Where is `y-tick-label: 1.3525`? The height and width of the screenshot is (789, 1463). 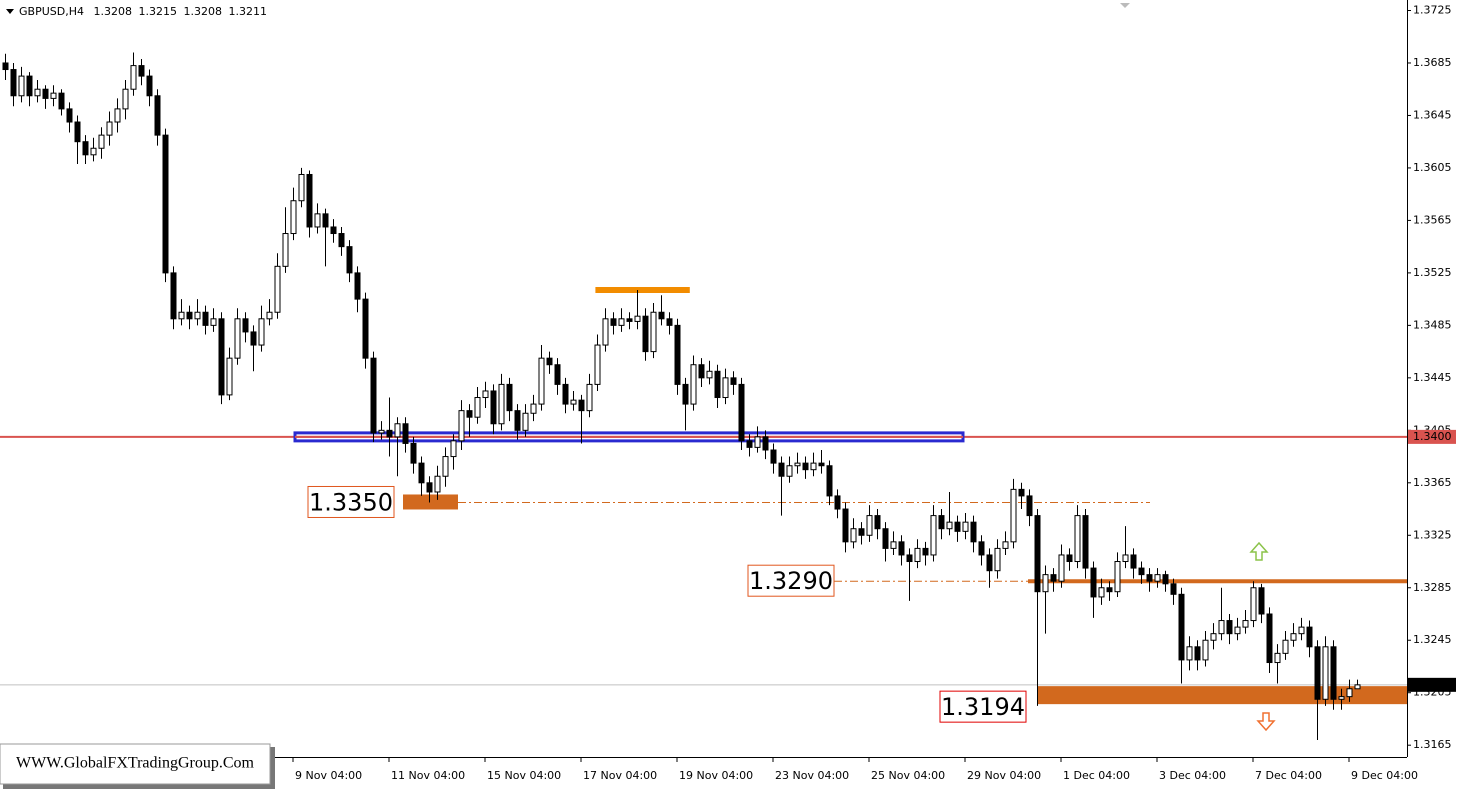
y-tick-label: 1.3525 is located at coordinates (1432, 272).